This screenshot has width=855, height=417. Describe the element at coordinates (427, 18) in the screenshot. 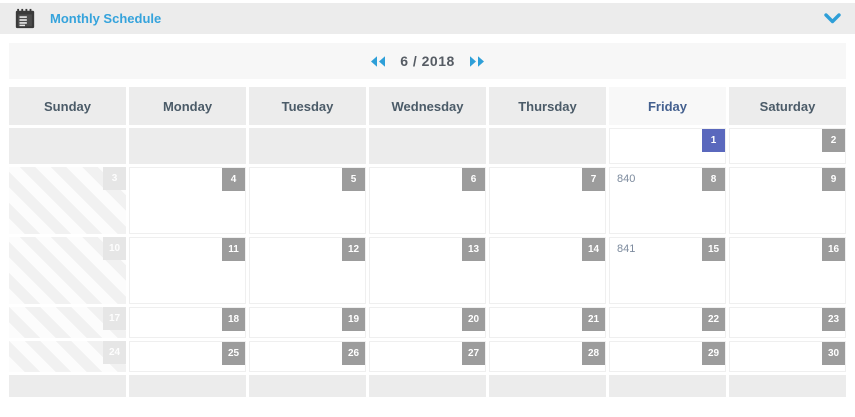

I see `widget-titlebar: Monthly Schedule` at that location.